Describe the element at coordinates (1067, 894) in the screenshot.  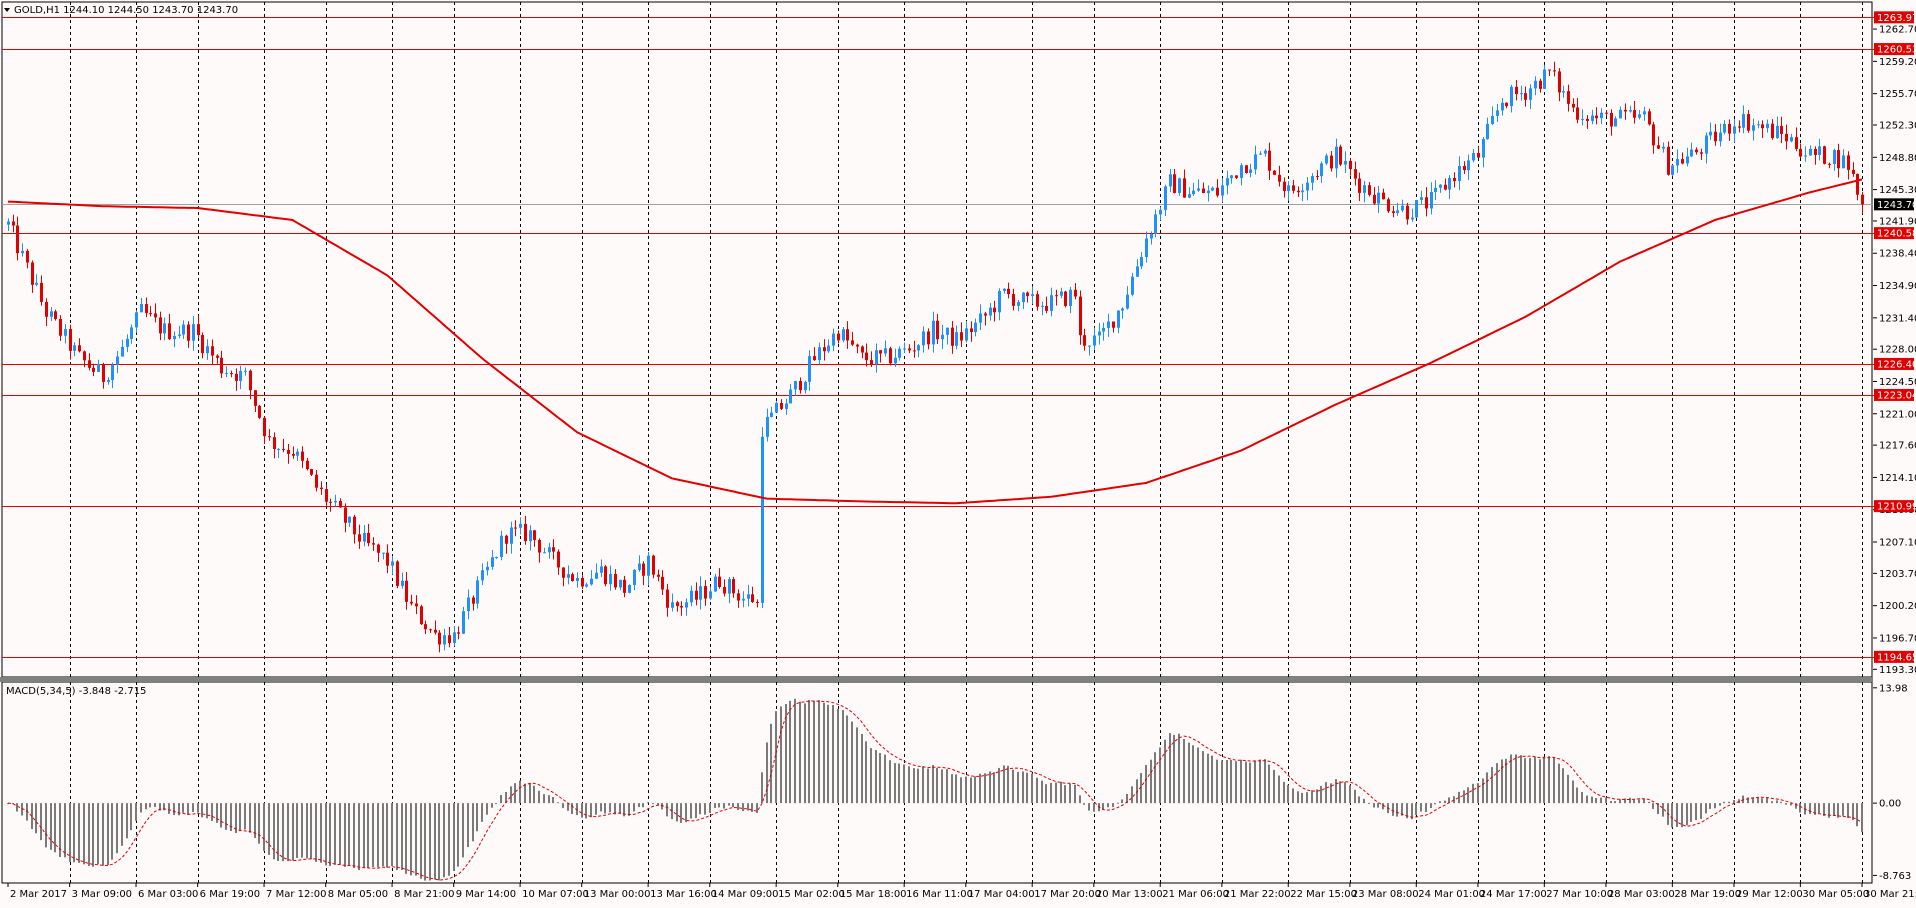
I see `x-axis-tick-label: 17 Mar 20:00` at that location.